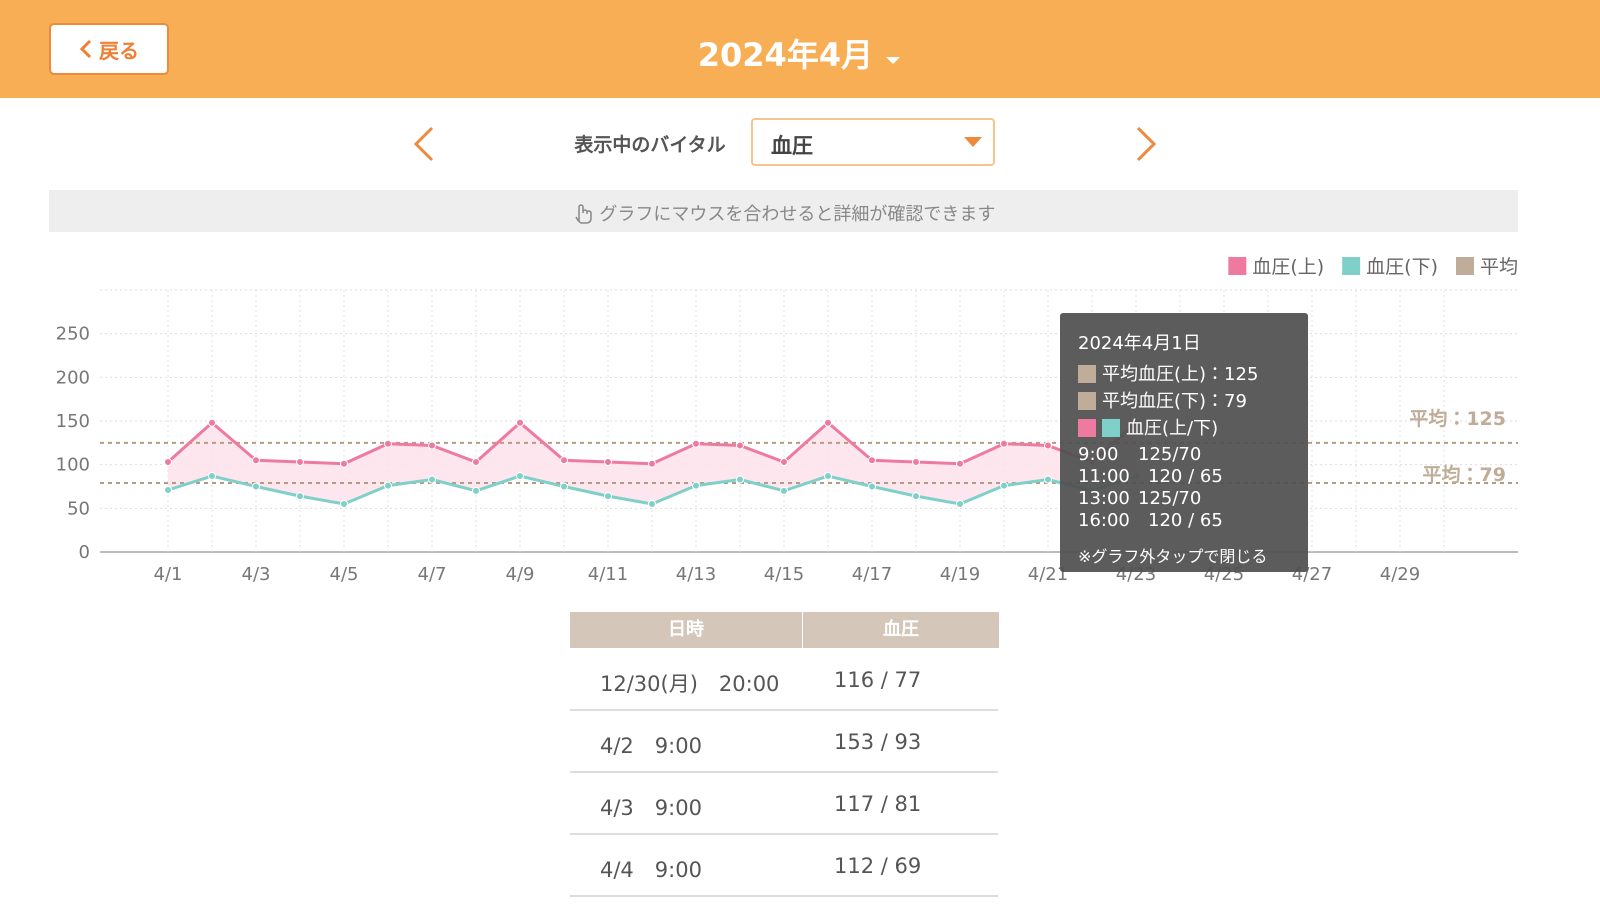 The width and height of the screenshot is (1600, 905). I want to click on legend-label: 血圧(上), so click(1288, 267).